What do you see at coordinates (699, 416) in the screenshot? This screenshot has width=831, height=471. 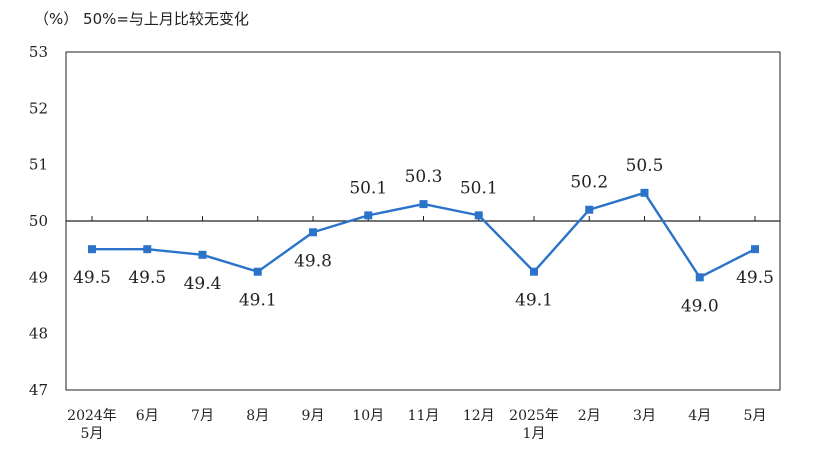 I see `x-tick-label: 4月` at bounding box center [699, 416].